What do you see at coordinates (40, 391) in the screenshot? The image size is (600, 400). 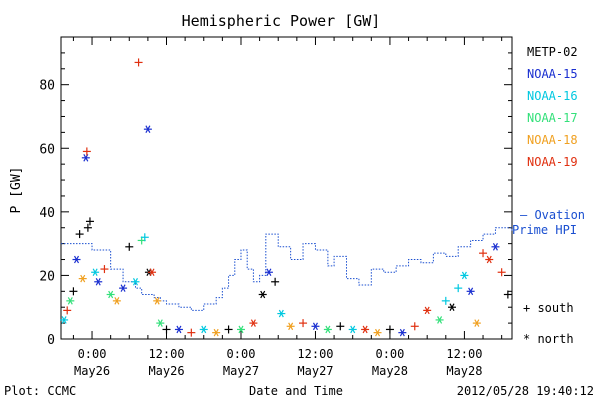 I see `footer-credit: Plot: CCMC` at bounding box center [40, 391].